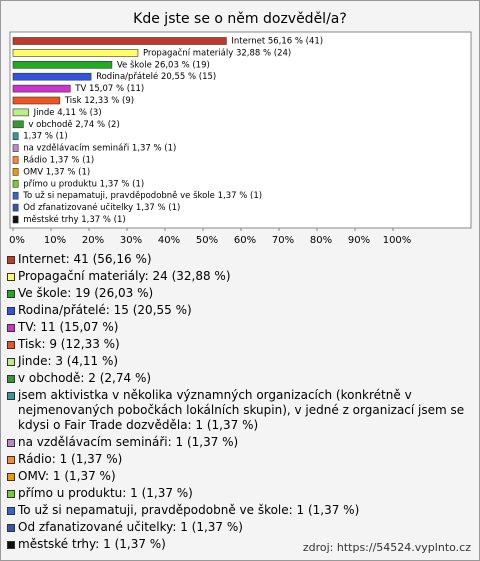 The image size is (480, 561). I want to click on legend-item: Rodina/přátelé: 15 (20,55 %), so click(238, 310).